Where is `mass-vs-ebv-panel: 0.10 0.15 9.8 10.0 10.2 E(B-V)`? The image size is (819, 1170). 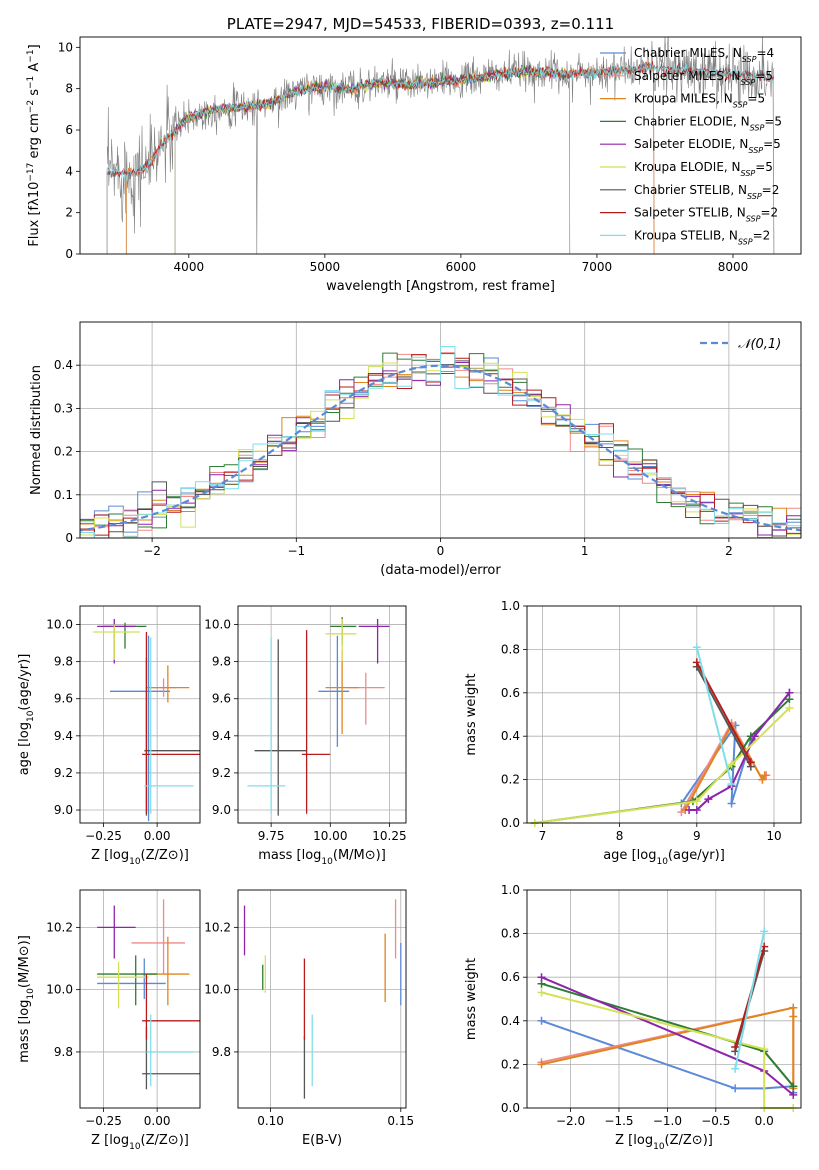
mass-vs-ebv-panel: 0.10 0.15 9.8 10.0 10.2 E(B-V) is located at coordinates (309, 1018).